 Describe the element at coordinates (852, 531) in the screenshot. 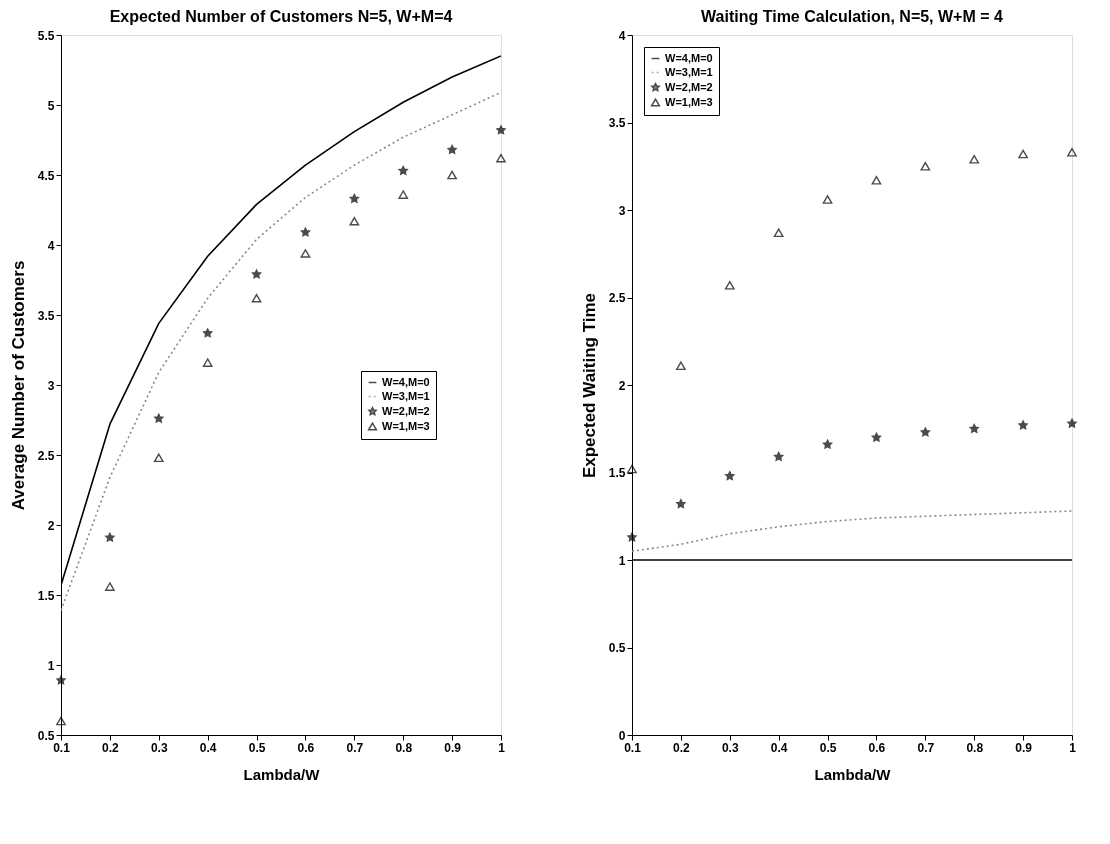

I see `line-series` at that location.